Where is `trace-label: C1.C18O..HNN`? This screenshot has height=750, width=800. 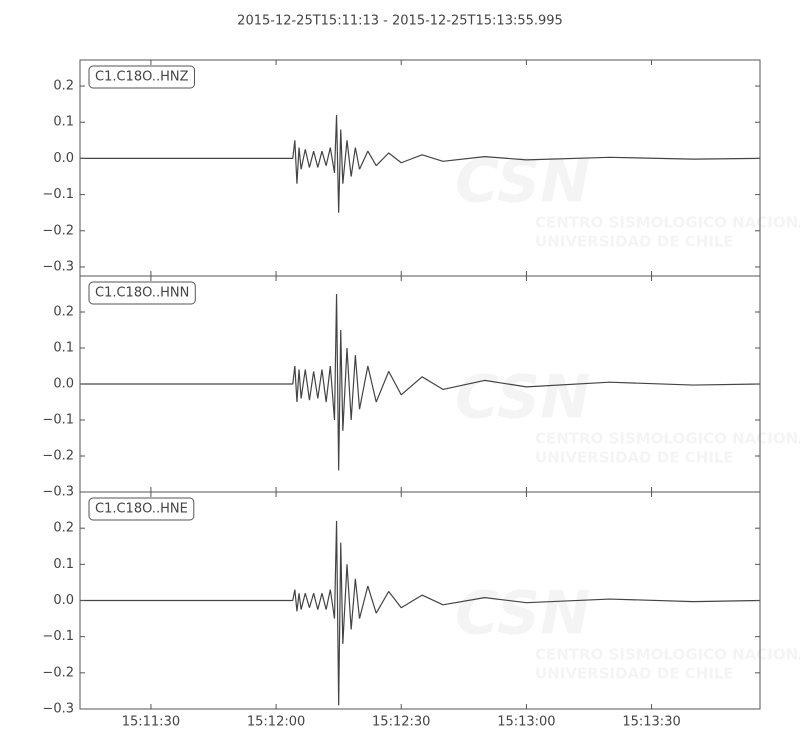 trace-label: C1.C18O..HNN is located at coordinates (142, 293).